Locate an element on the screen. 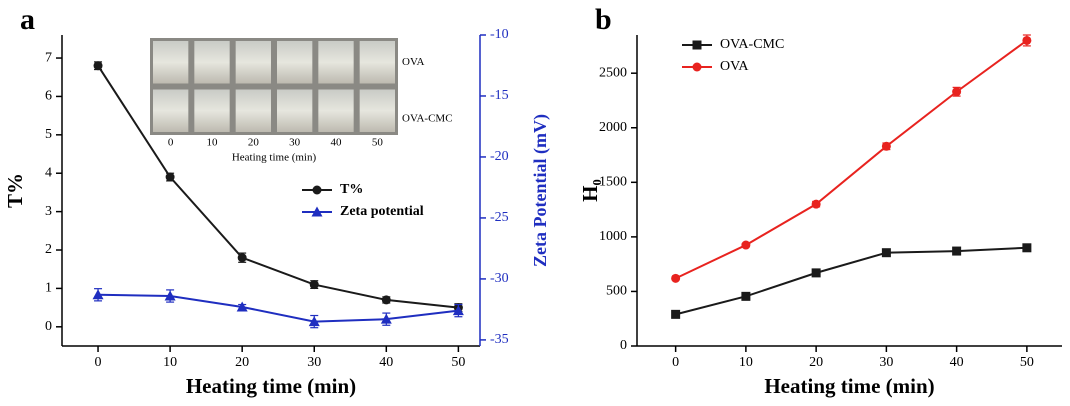 This screenshot has width=1070, height=406. legend-label: Zeta potential is located at coordinates (382, 211).